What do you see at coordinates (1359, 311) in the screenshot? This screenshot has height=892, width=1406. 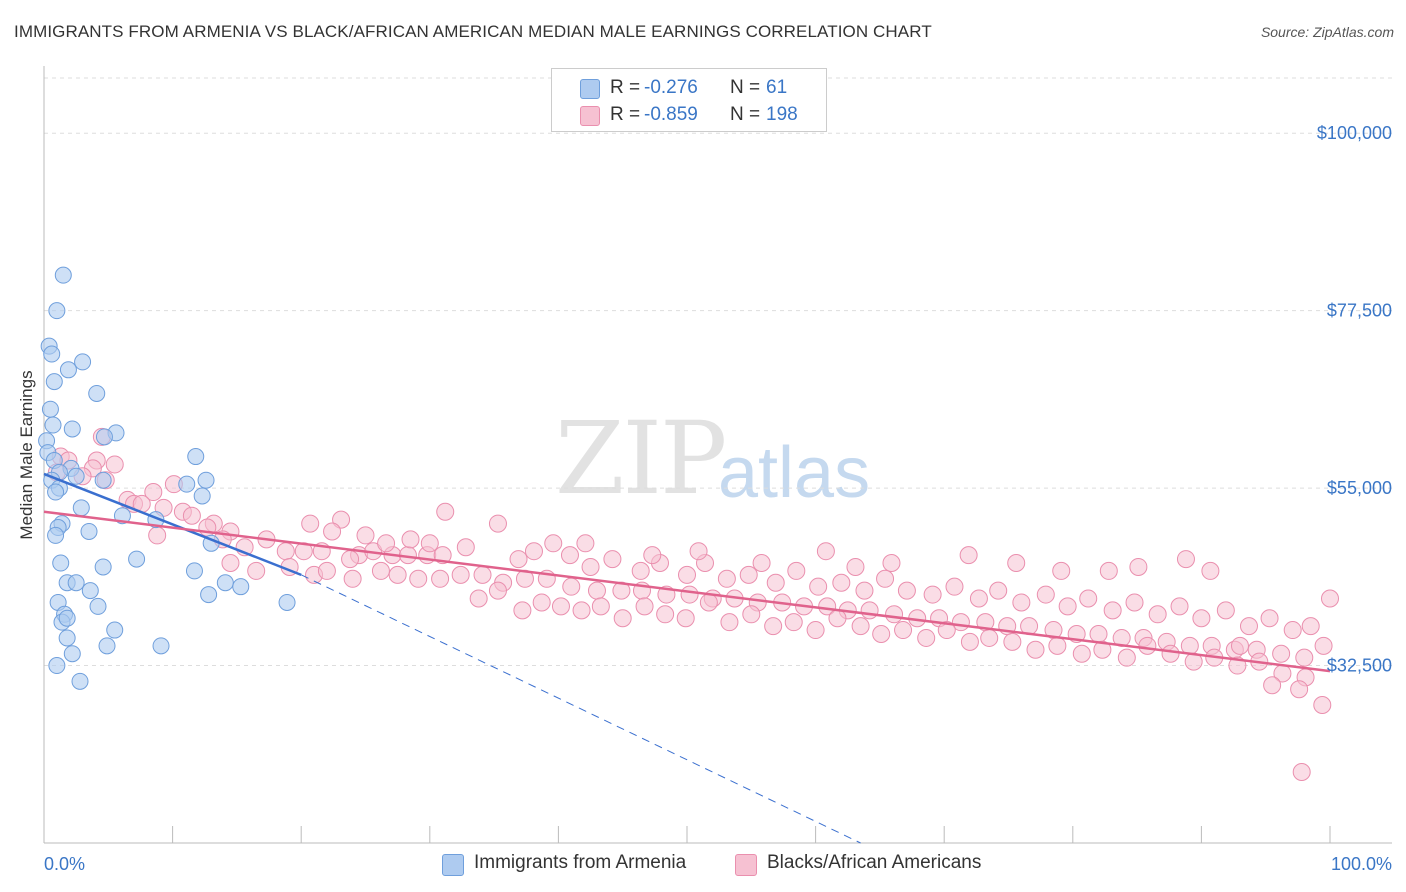 I see `y-tick-label: $77,500` at bounding box center [1359, 311].